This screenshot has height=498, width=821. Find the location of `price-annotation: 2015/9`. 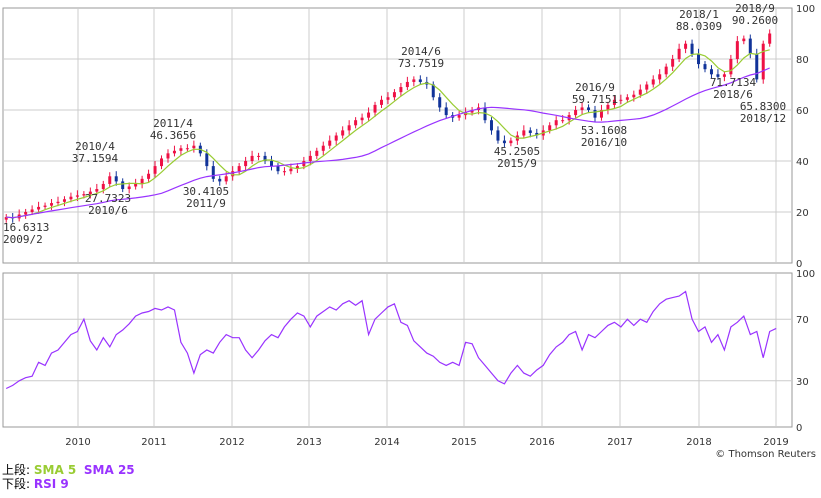

price-annotation: 2015/9 is located at coordinates (517, 163).